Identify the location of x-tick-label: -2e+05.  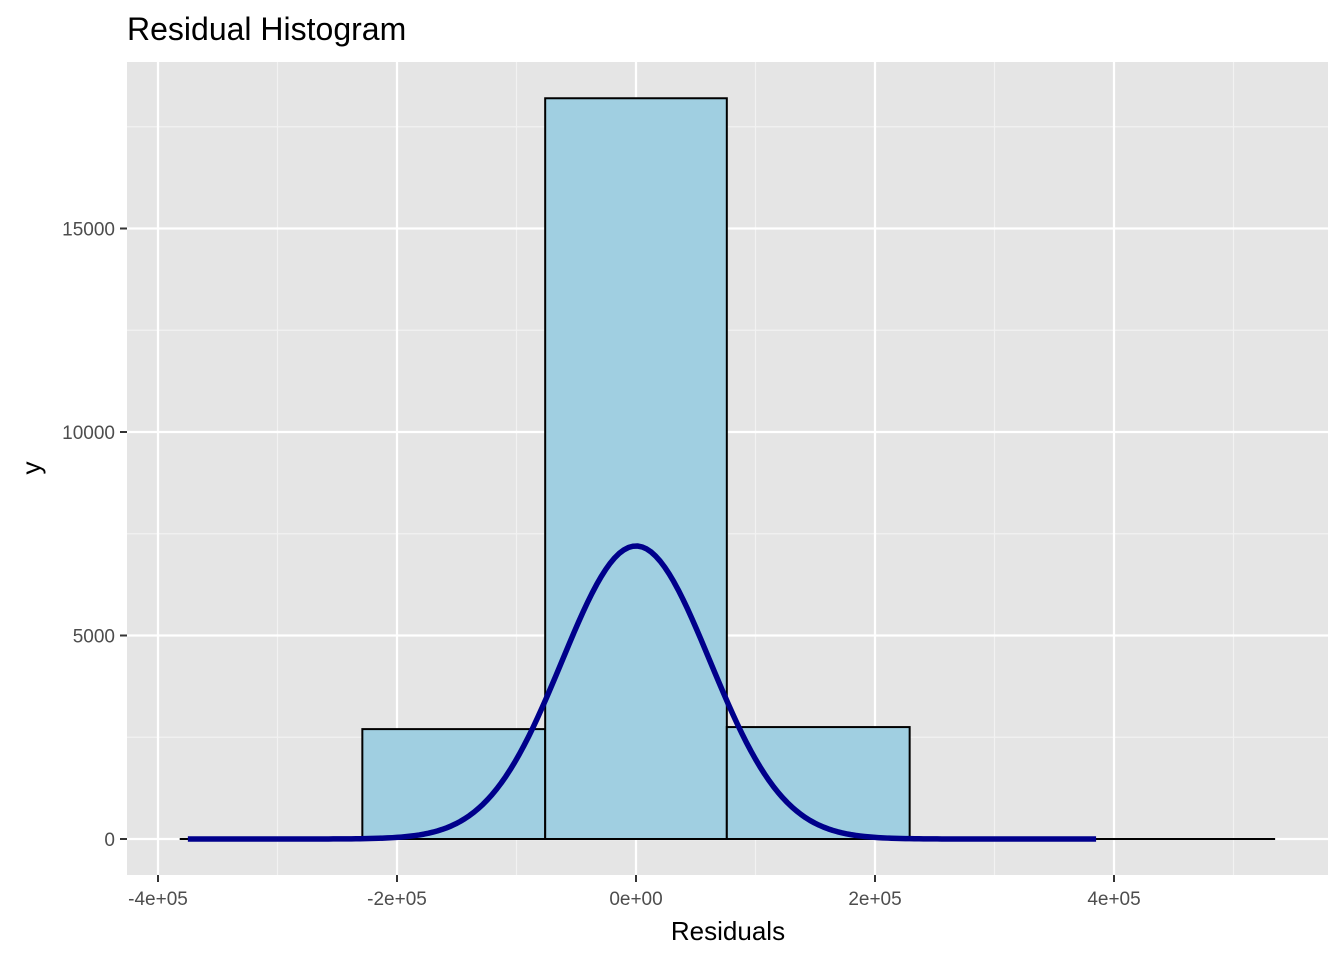
(397, 899).